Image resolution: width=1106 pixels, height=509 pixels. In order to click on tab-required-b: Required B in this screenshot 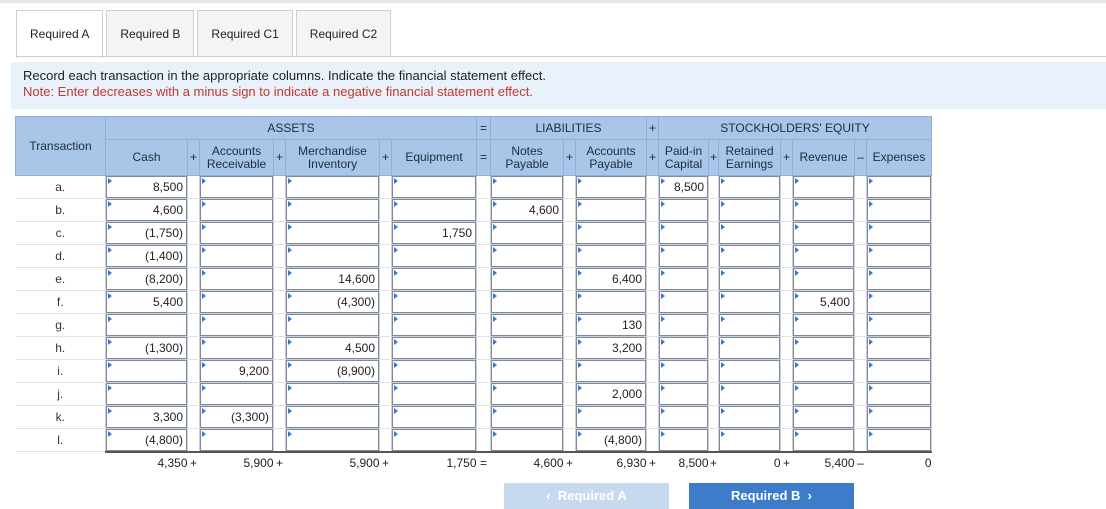, I will do `click(150, 33)`.